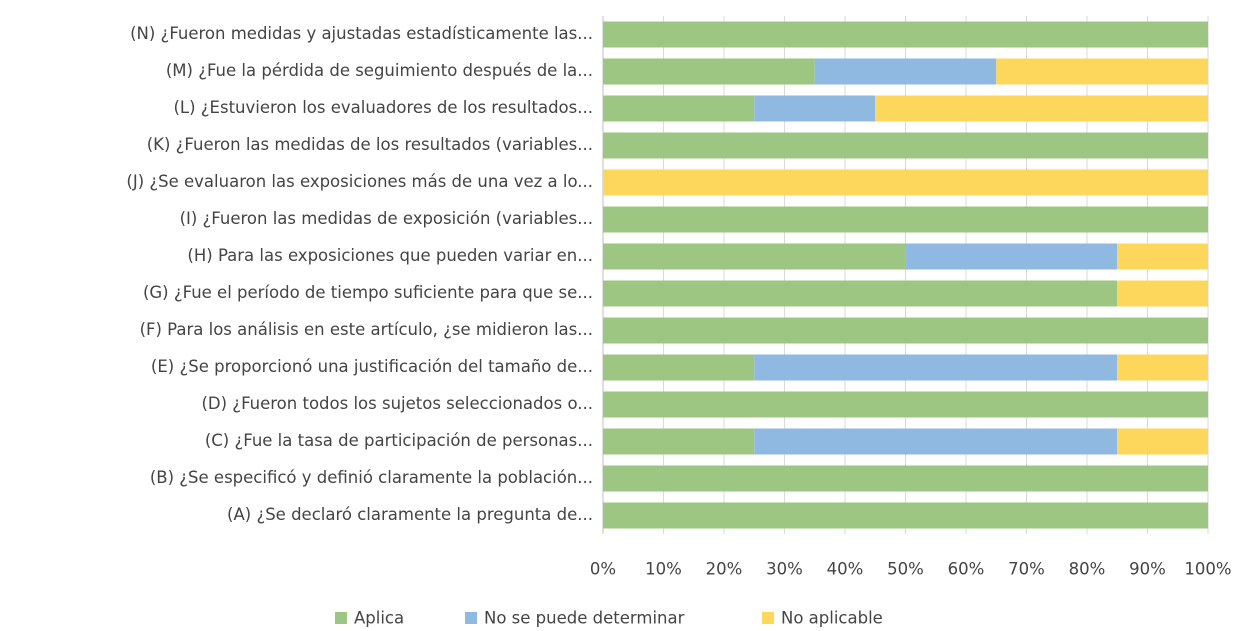 Image resolution: width=1241 pixels, height=631 pixels. What do you see at coordinates (663, 569) in the screenshot?
I see `x-tick-label: 10%` at bounding box center [663, 569].